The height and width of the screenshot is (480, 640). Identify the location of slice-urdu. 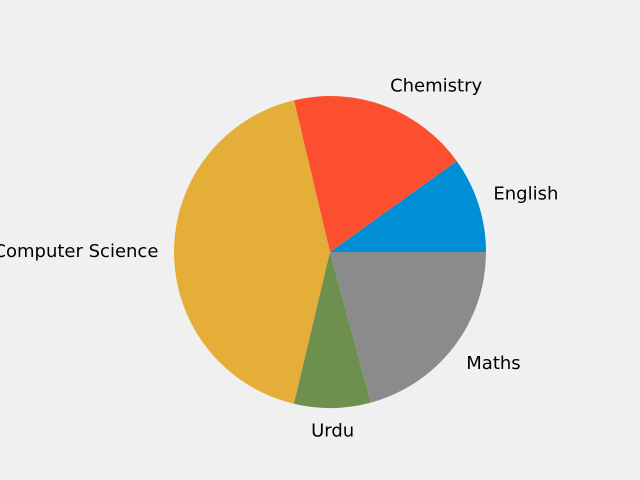
(332, 330).